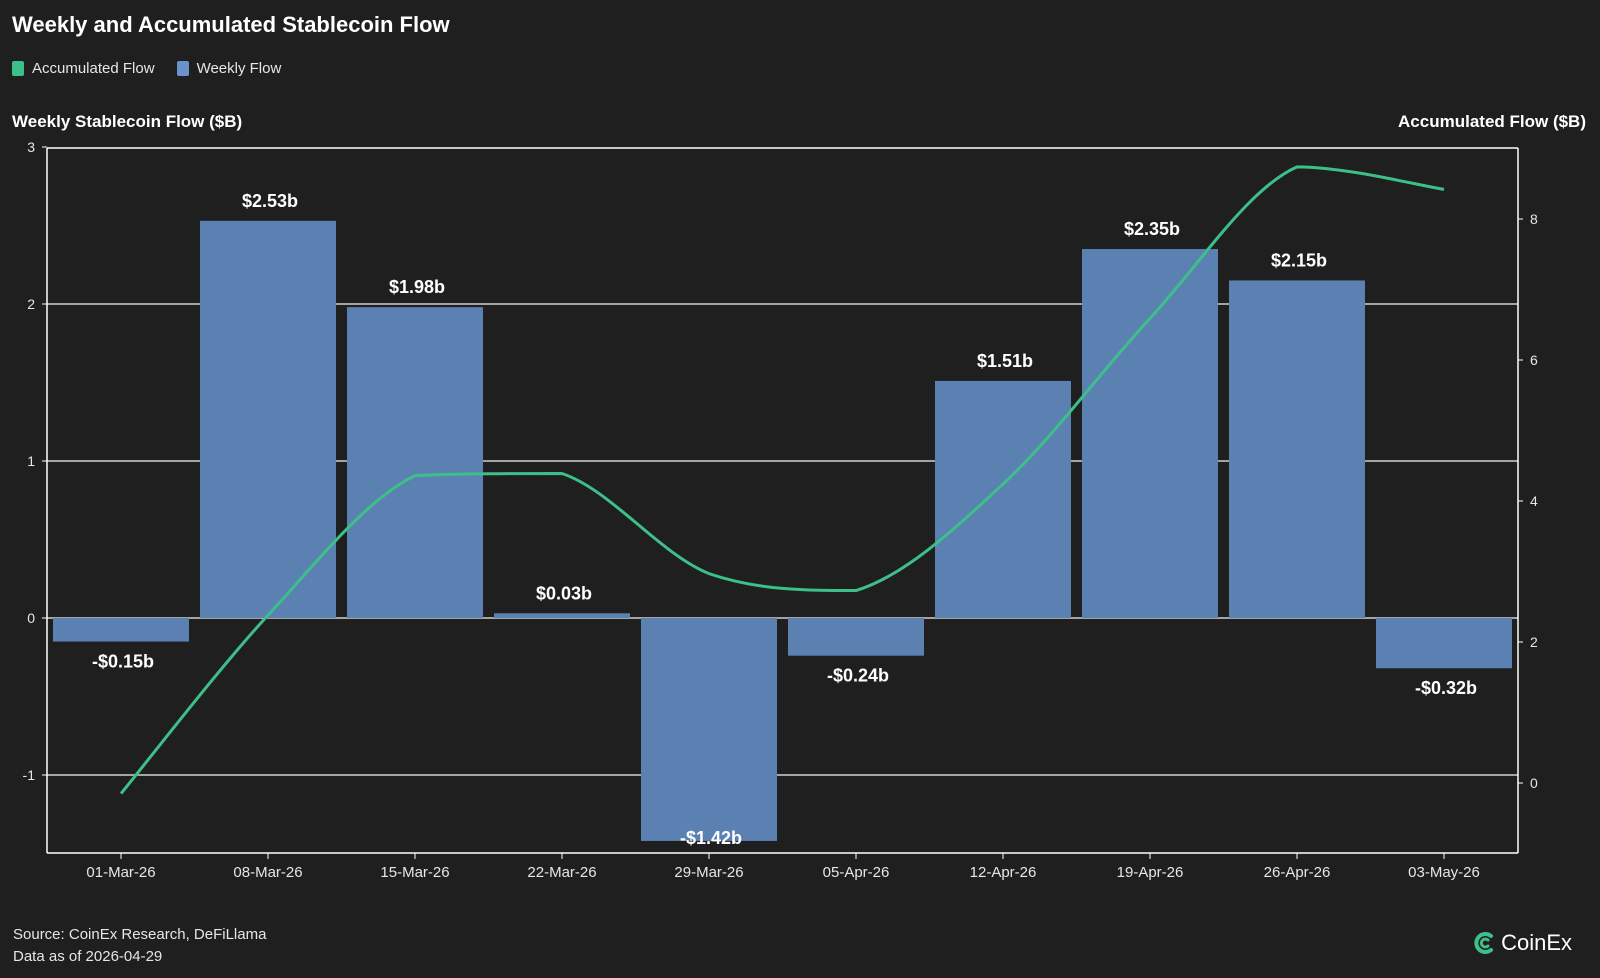 Image resolution: width=1600 pixels, height=978 pixels. Describe the element at coordinates (711, 838) in the screenshot. I see `bar-value-label: -$1.42b` at that location.